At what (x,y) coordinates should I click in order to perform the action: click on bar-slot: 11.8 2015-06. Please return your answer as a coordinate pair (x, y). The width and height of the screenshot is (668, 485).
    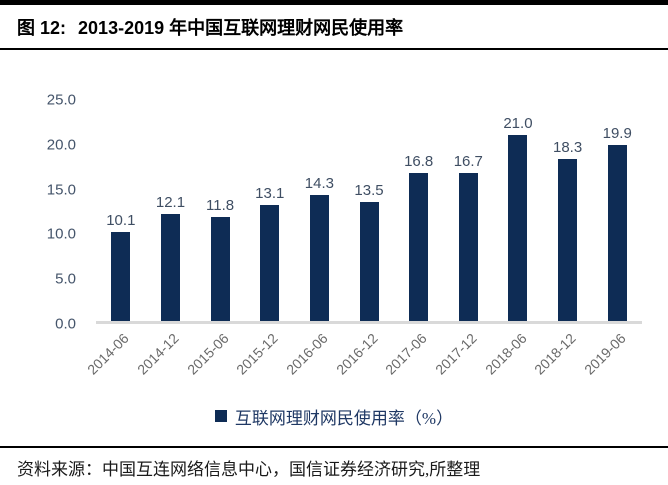
    Looking at the image, I should click on (214, 239).